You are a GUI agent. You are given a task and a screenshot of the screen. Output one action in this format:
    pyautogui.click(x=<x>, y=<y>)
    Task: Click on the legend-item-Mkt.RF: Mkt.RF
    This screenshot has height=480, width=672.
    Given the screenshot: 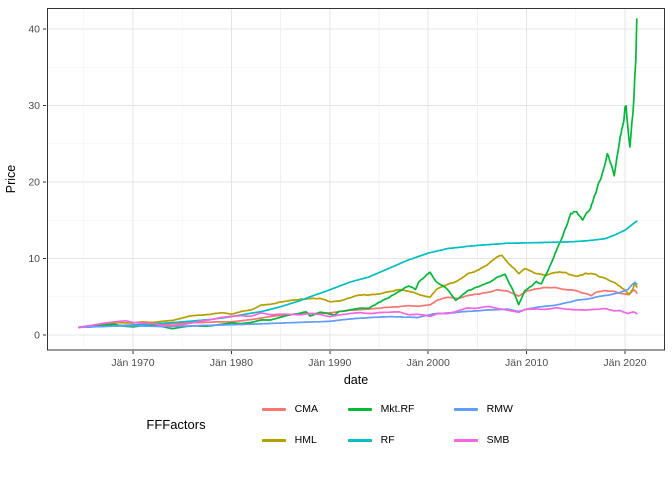 What is the action you would take?
    pyautogui.click(x=390, y=409)
    